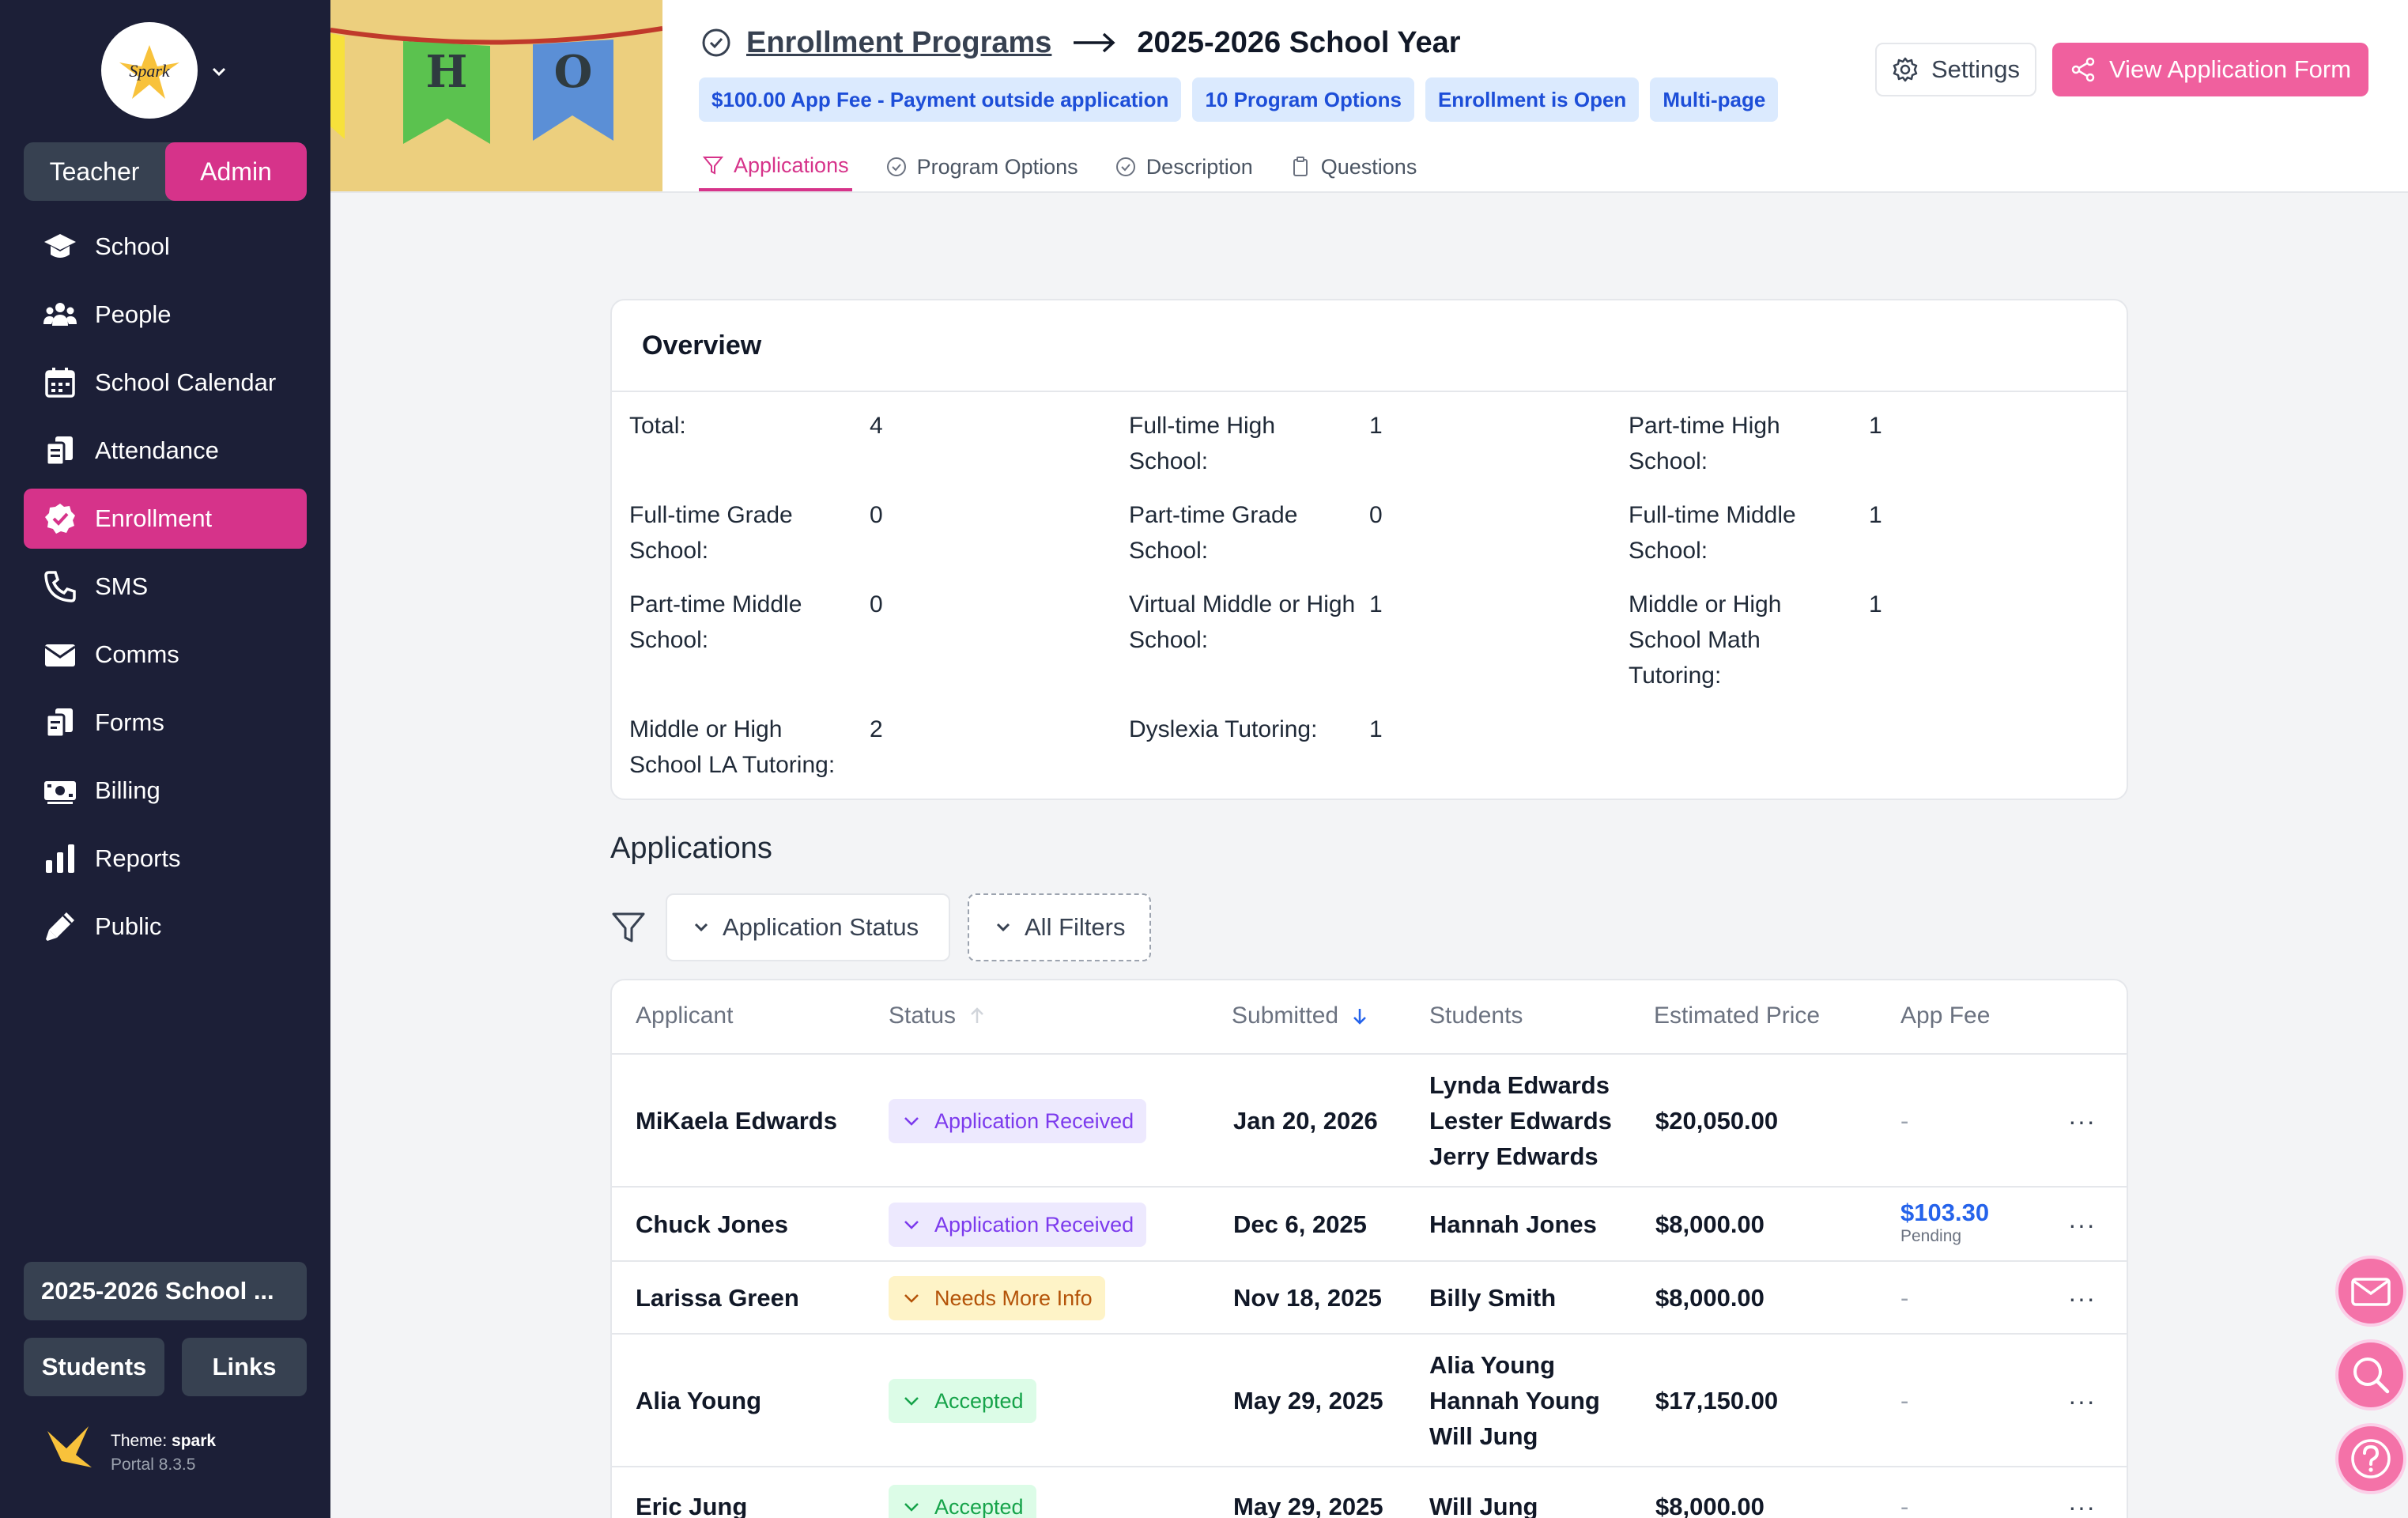 The image size is (2408, 1518). I want to click on app-fee-status: Pending, so click(1931, 1236).